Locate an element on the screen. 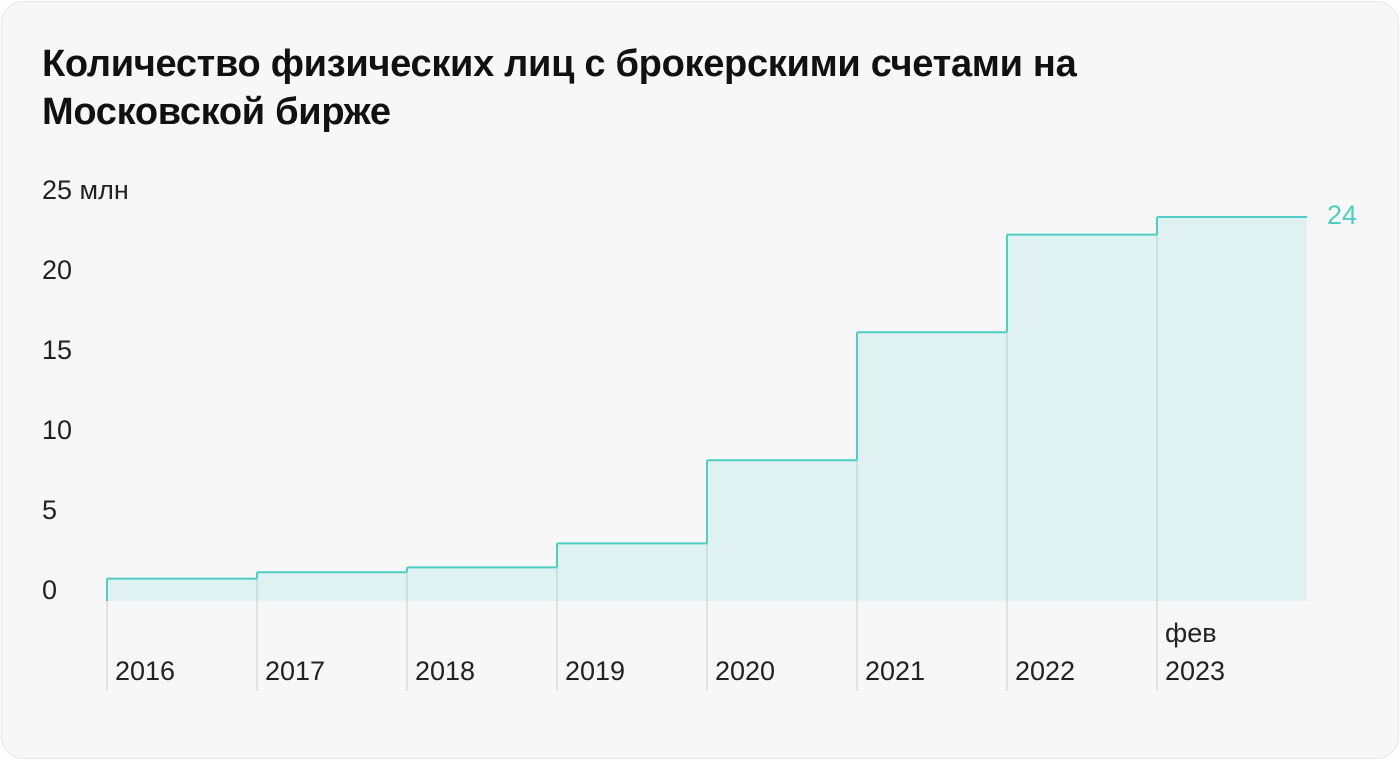 The image size is (1400, 760). x-tick-label: 2020 is located at coordinates (745, 671).